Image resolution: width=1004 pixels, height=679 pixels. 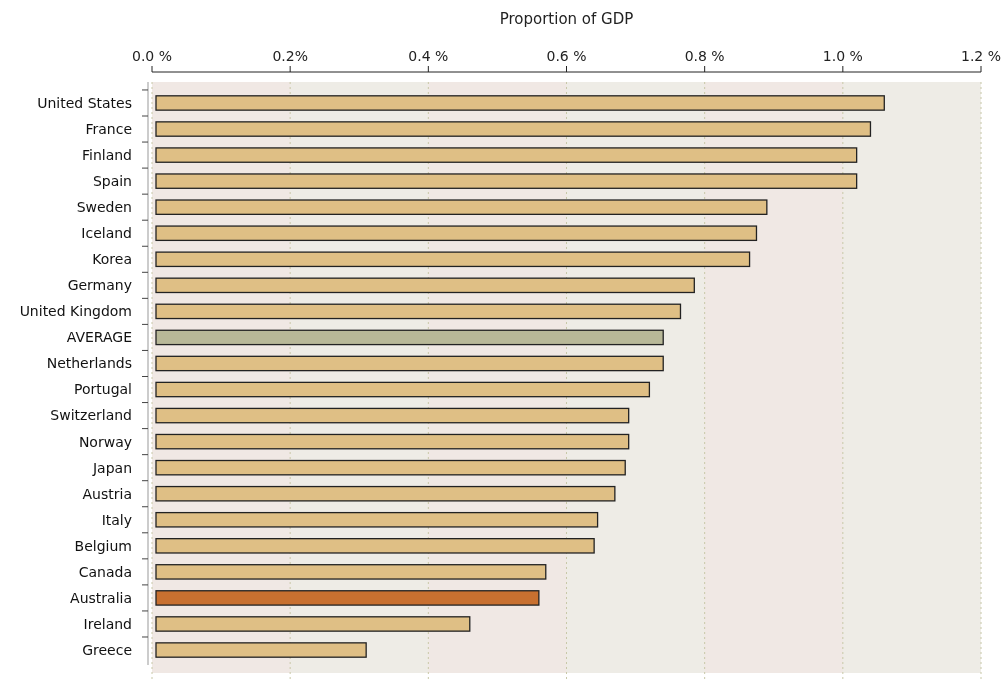 I want to click on x-tick-label: 0.6 %, so click(x=566, y=56).